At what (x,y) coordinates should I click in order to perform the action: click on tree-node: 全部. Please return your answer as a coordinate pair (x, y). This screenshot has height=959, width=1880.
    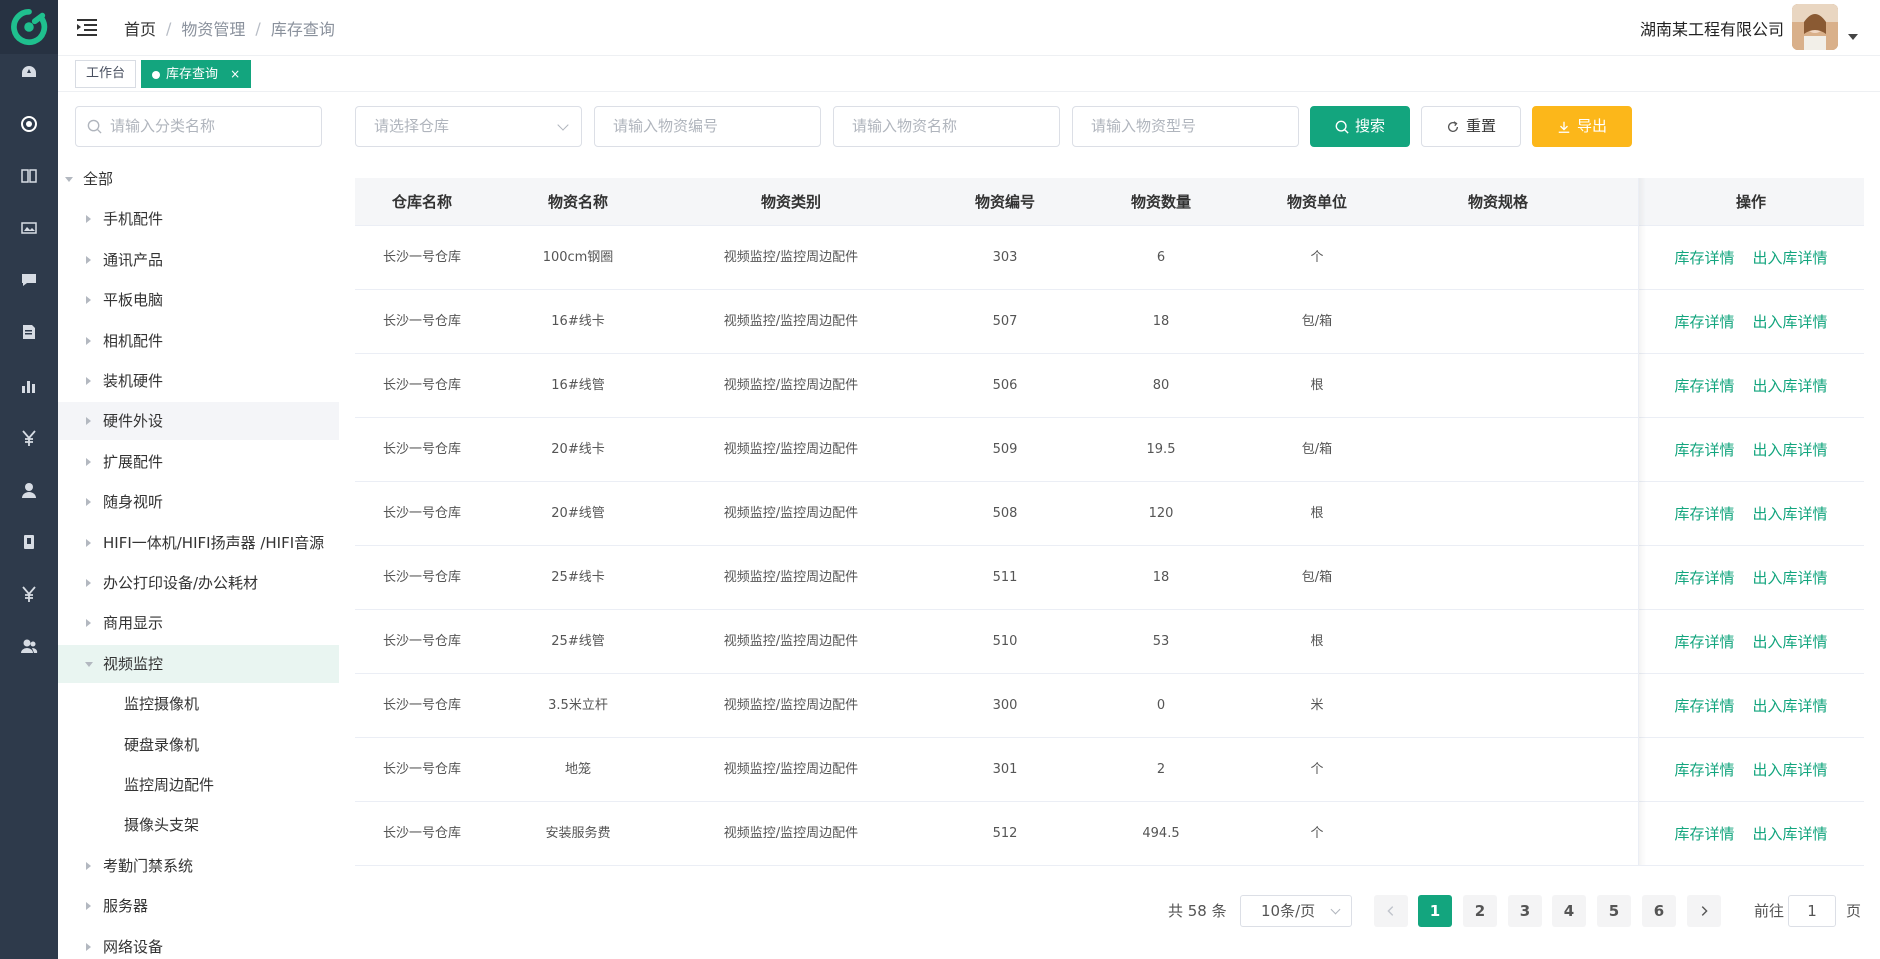
    Looking at the image, I should click on (198, 179).